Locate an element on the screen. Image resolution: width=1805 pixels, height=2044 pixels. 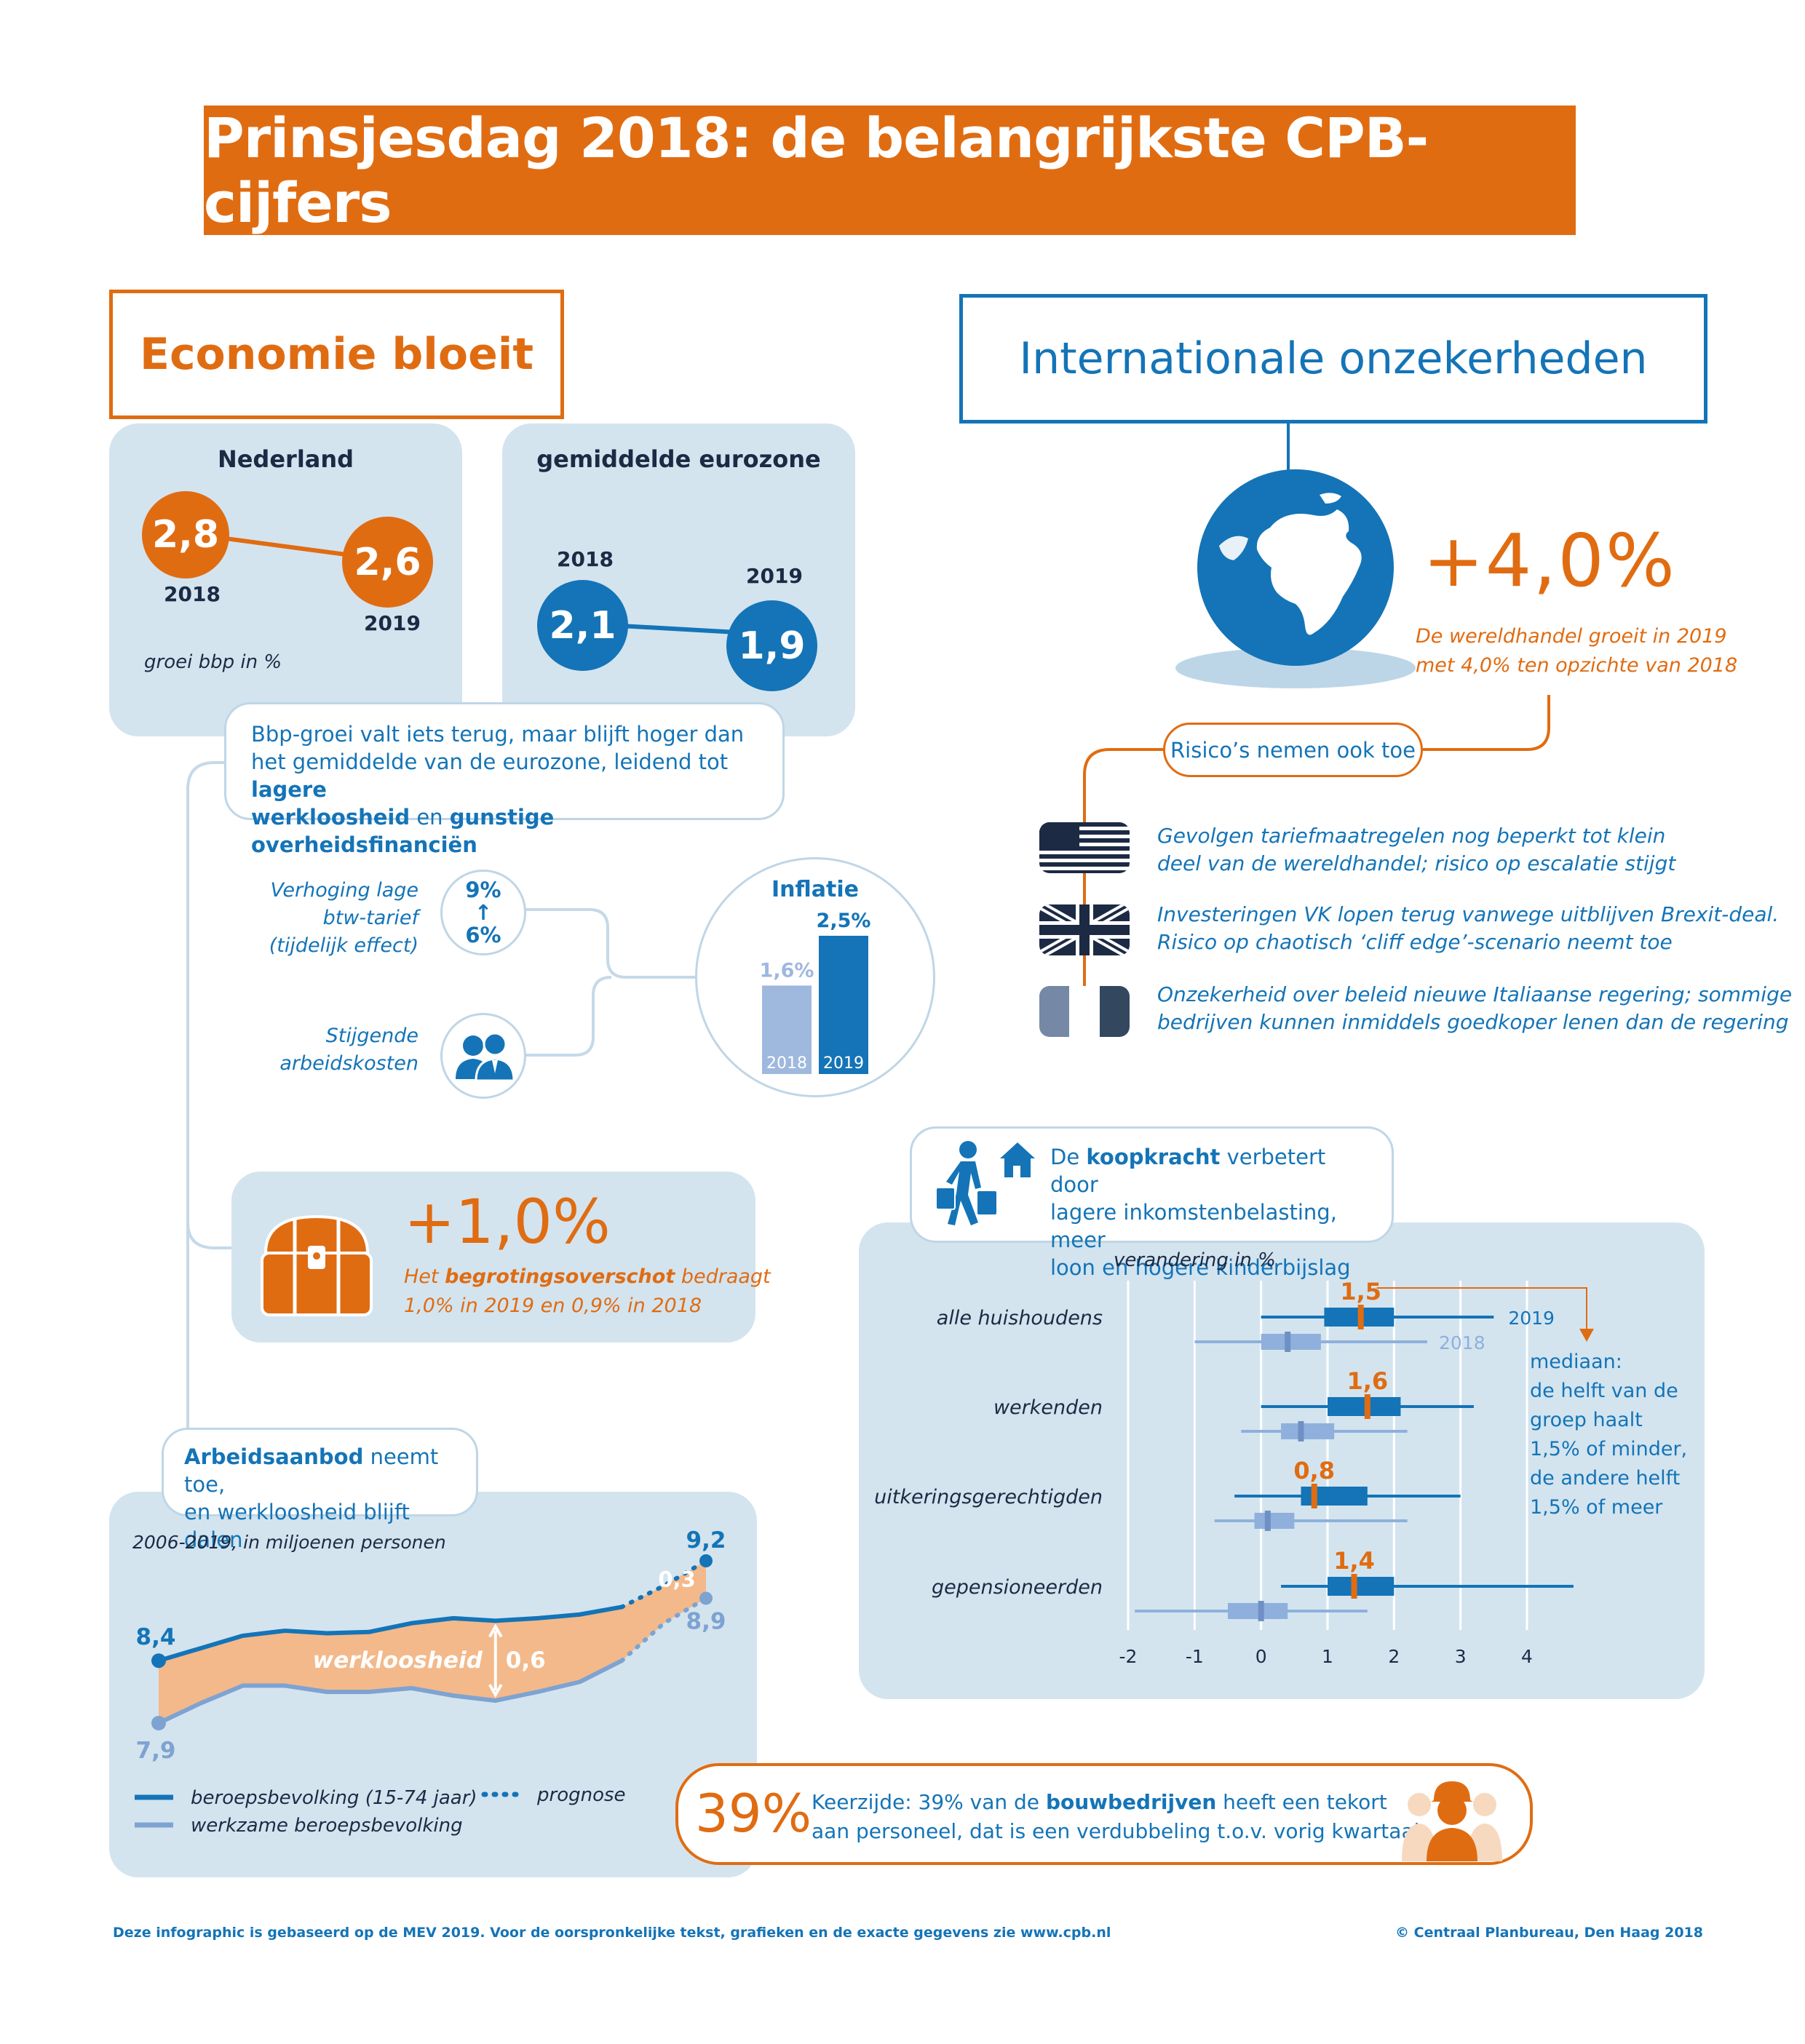
werkloosheid-area is located at coordinates (432, 1642).